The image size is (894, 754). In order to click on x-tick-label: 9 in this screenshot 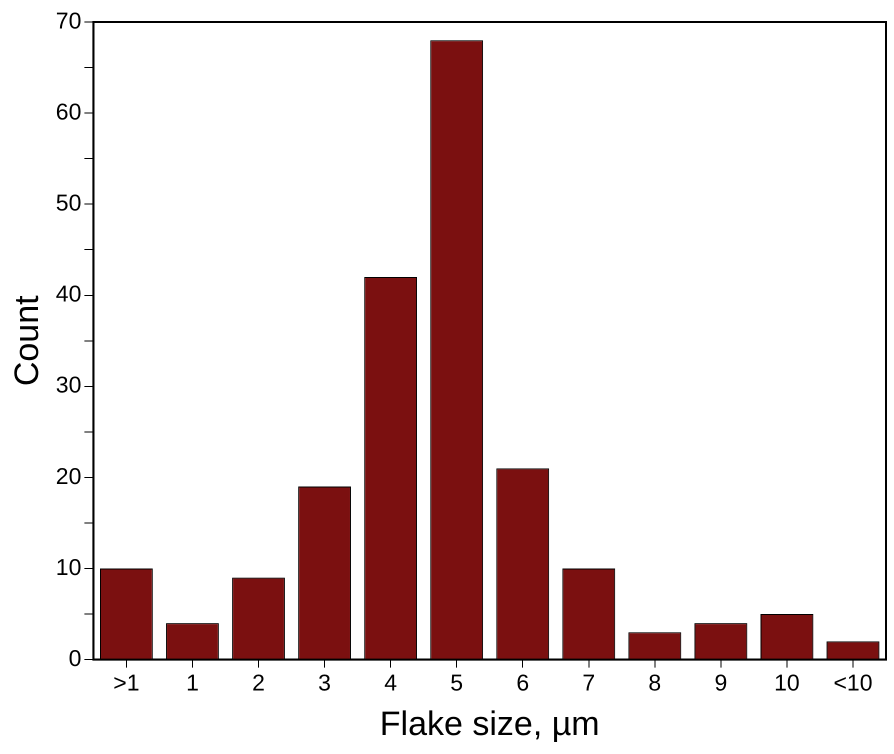, I will do `click(721, 683)`.